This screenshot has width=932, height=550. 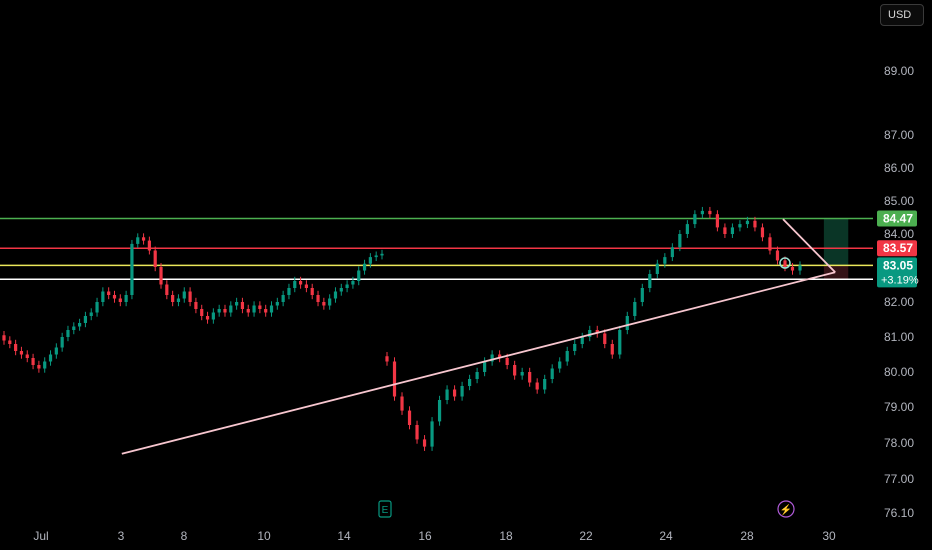 I want to click on x-tick-label: 3, so click(x=121, y=536).